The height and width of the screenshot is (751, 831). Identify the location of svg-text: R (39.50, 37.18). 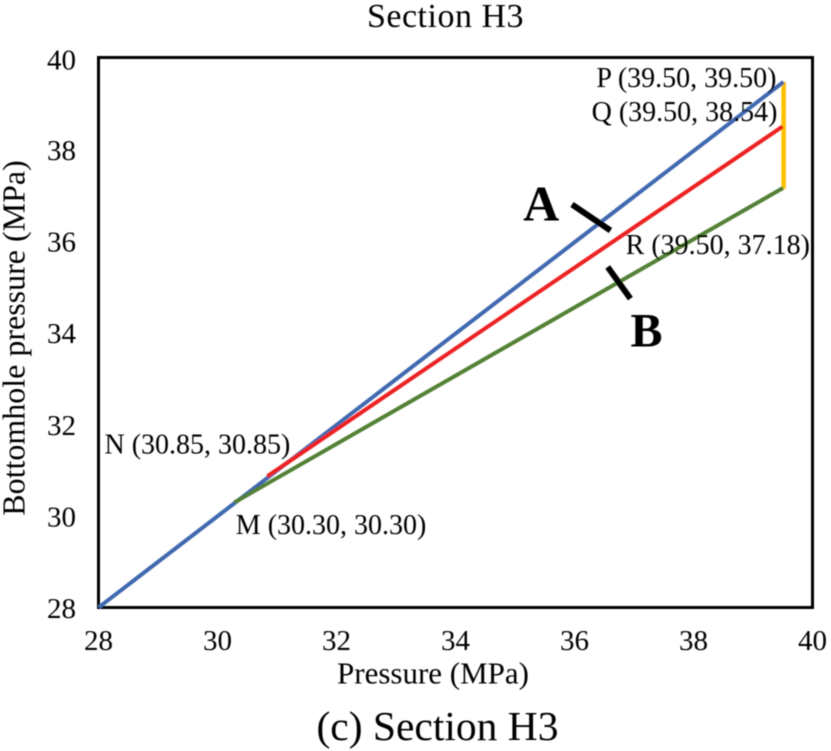
(718, 245).